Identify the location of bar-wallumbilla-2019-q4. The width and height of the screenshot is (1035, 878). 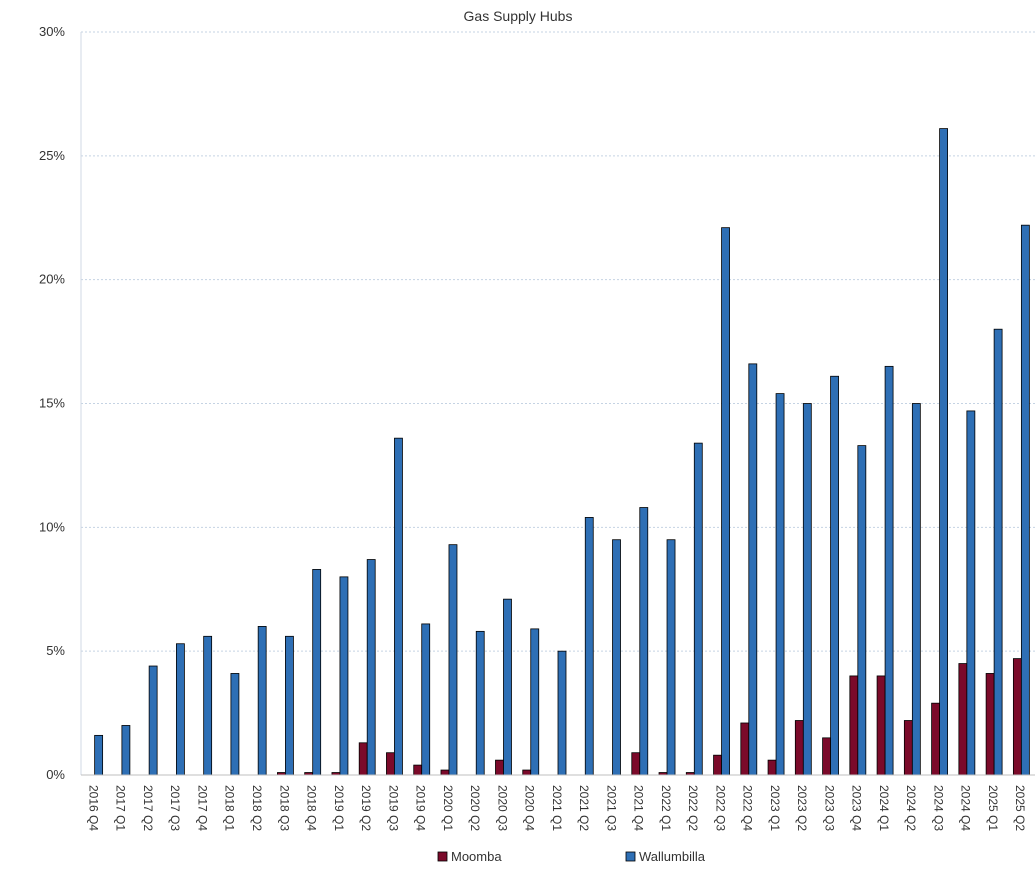
(426, 699).